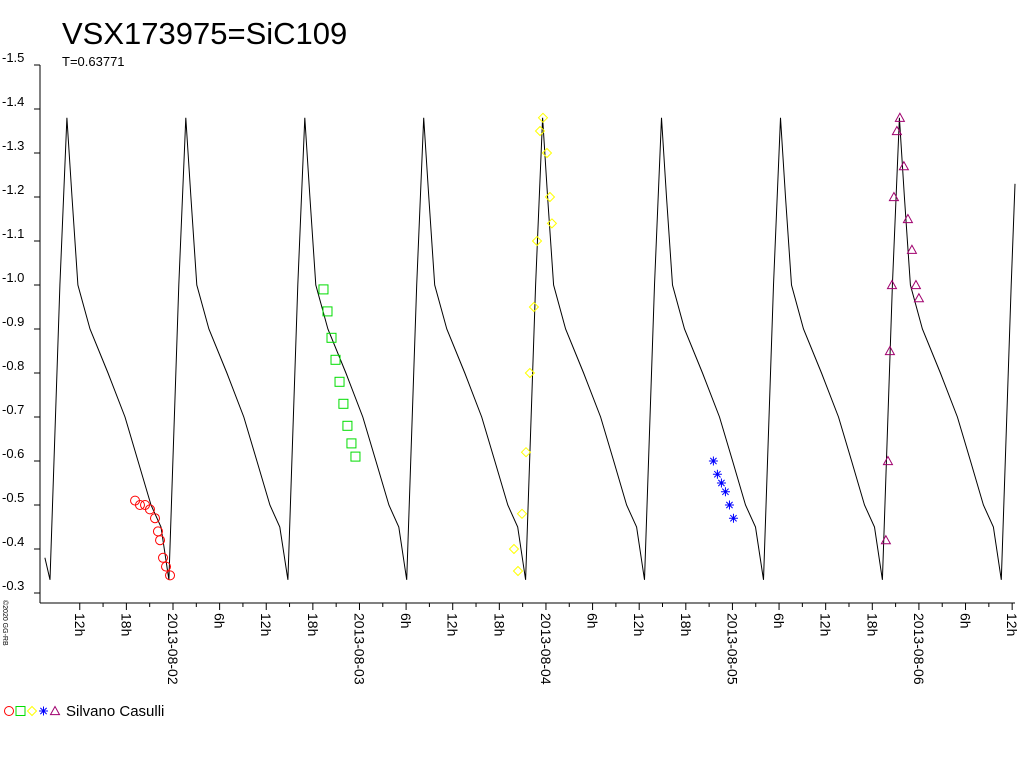 The width and height of the screenshot is (1024, 768). Describe the element at coordinates (732, 649) in the screenshot. I see `x-tick-label: 2013-08-05` at that location.